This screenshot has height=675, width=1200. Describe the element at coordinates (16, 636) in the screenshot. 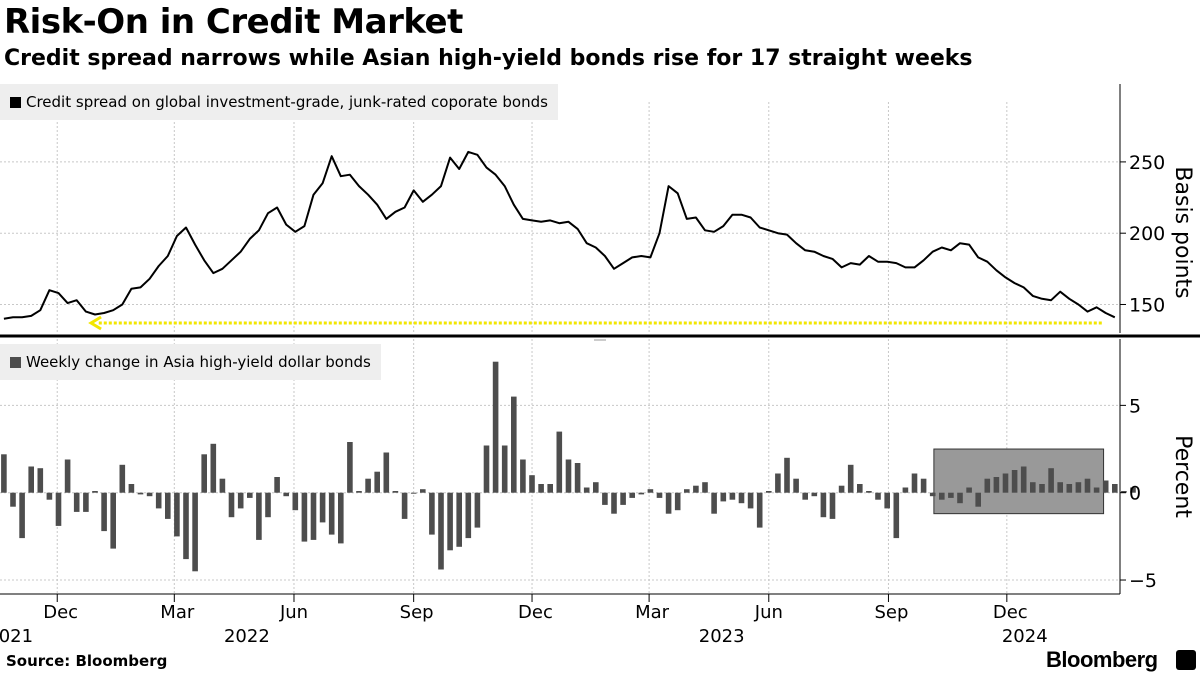

I see `x-year-label-0: 2021` at that location.